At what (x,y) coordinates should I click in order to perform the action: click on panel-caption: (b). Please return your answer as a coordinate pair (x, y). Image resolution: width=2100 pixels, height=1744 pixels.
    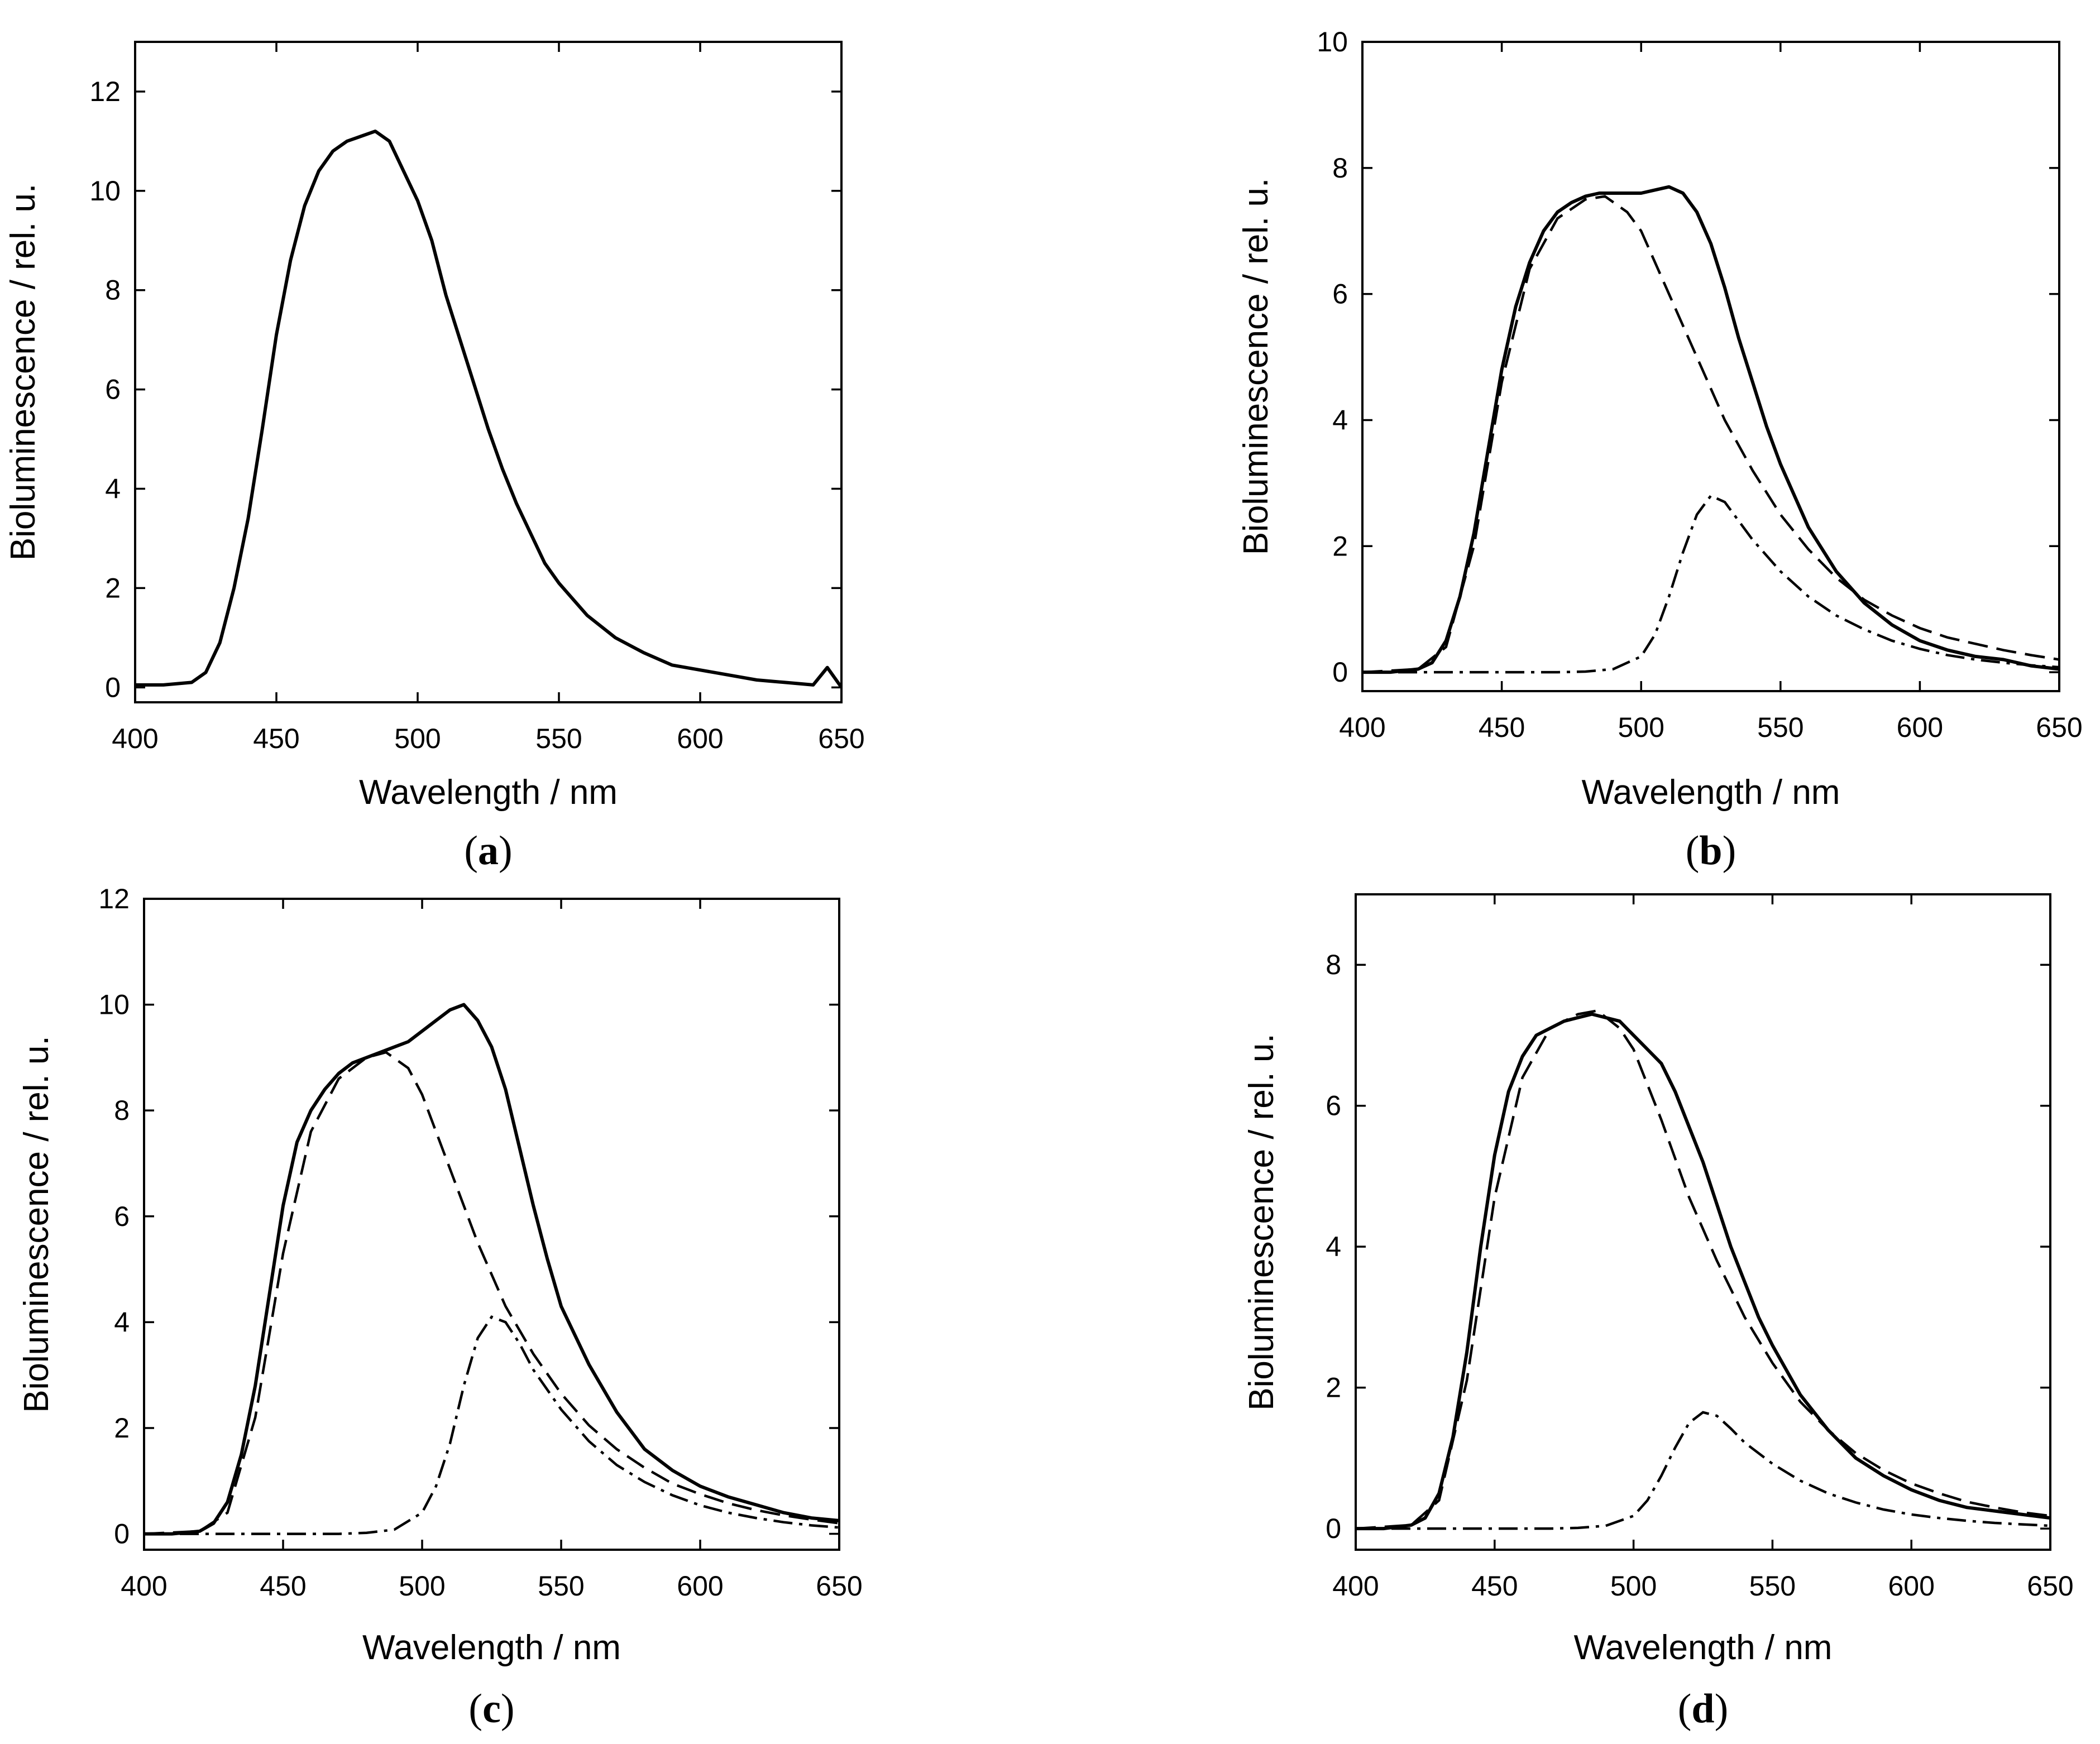
    Looking at the image, I should click on (1711, 851).